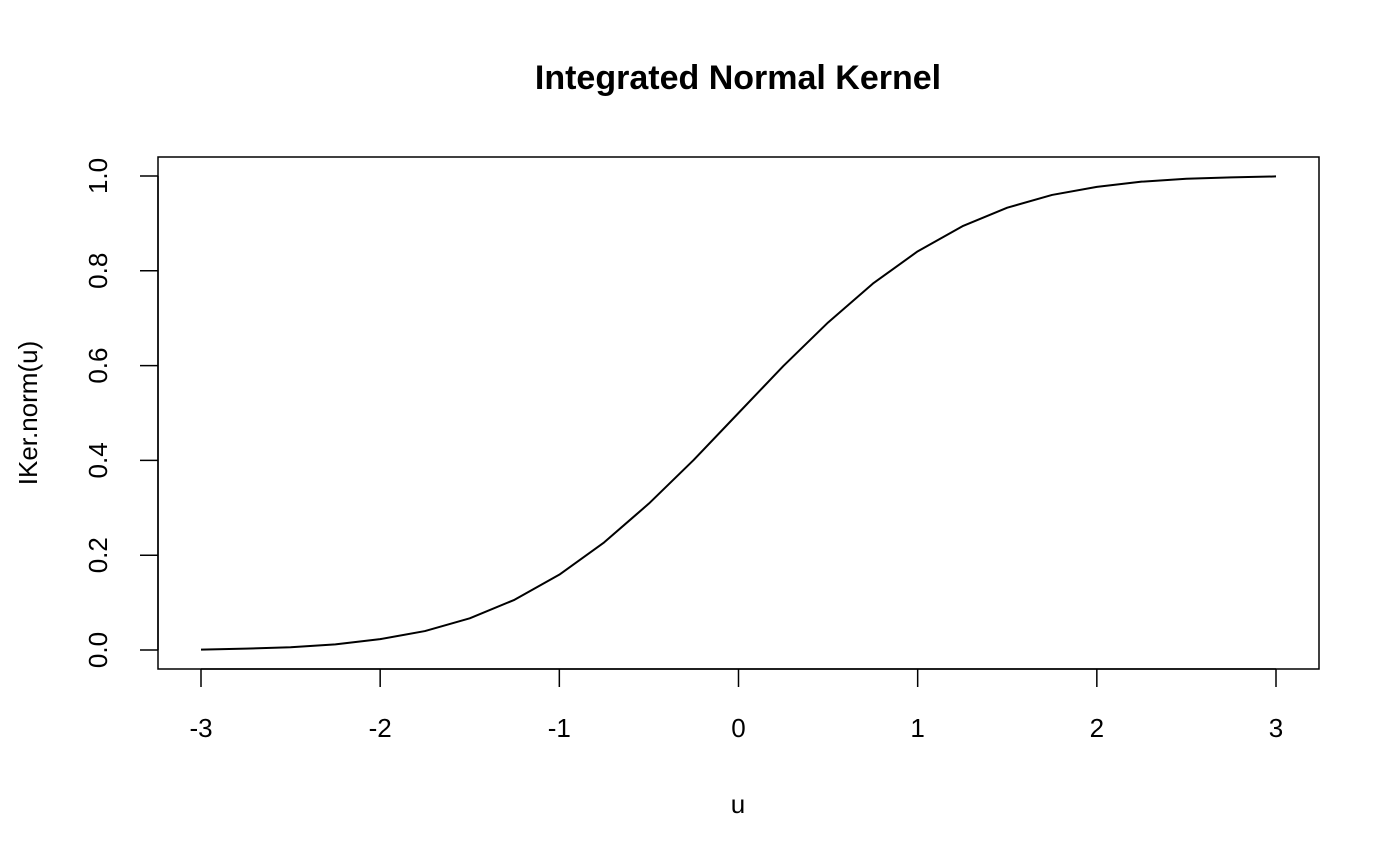 The height and width of the screenshot is (866, 1400). What do you see at coordinates (738, 728) in the screenshot?
I see `x-tick-label: 0` at bounding box center [738, 728].